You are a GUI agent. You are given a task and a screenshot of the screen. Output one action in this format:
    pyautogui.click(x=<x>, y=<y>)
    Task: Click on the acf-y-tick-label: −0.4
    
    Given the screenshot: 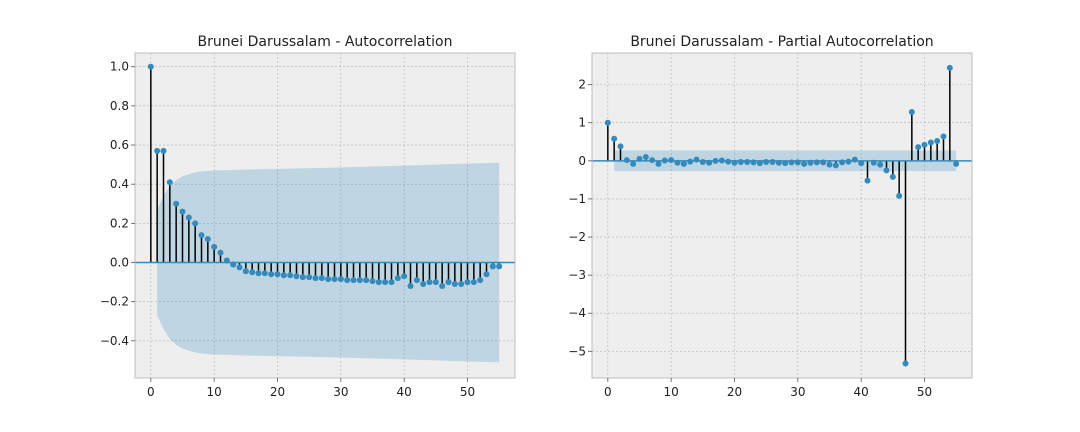 What is the action you would take?
    pyautogui.click(x=114, y=341)
    